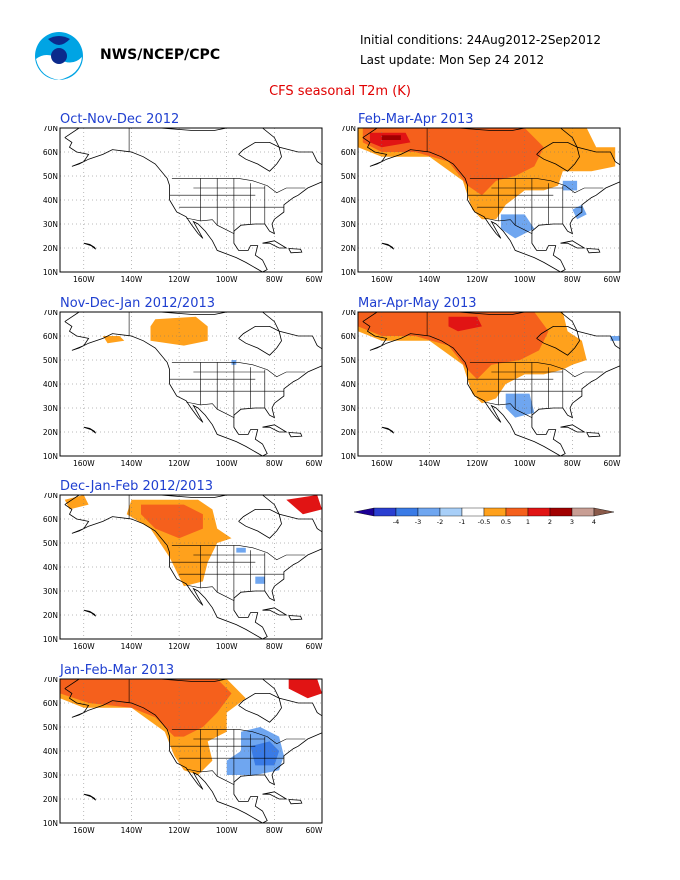 Image resolution: width=680 pixels, height=880 pixels. What do you see at coordinates (416, 119) in the screenshot?
I see `panel-title-fma: Feb-Mar-Apr 2013` at bounding box center [416, 119].